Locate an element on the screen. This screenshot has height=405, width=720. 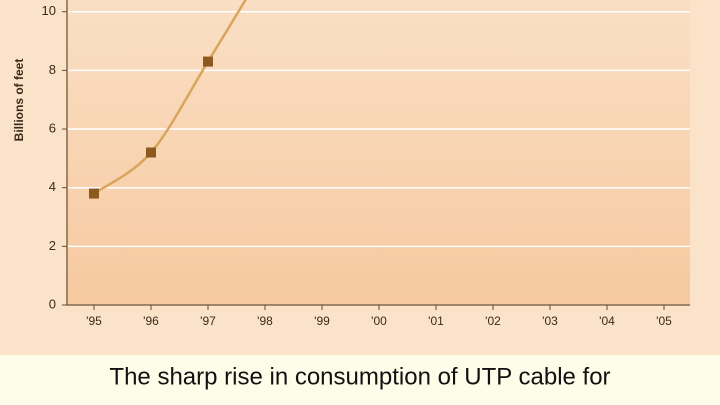
plot is located at coordinates (168, 99).